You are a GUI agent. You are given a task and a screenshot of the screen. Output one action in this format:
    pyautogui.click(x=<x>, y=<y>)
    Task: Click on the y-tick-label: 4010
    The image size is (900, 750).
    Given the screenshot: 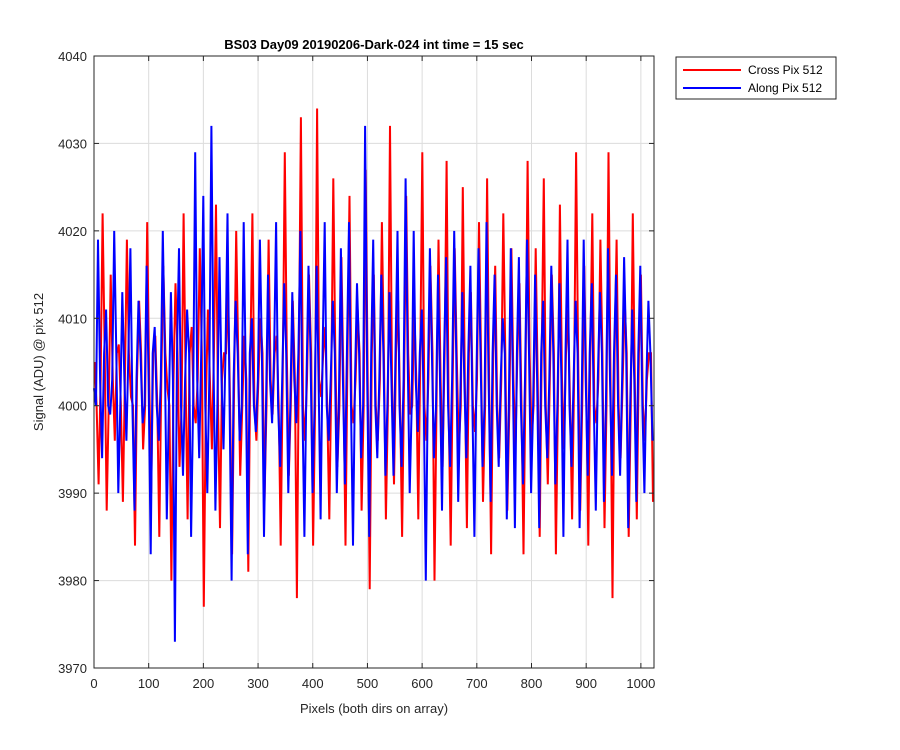 What is the action you would take?
    pyautogui.click(x=72, y=318)
    